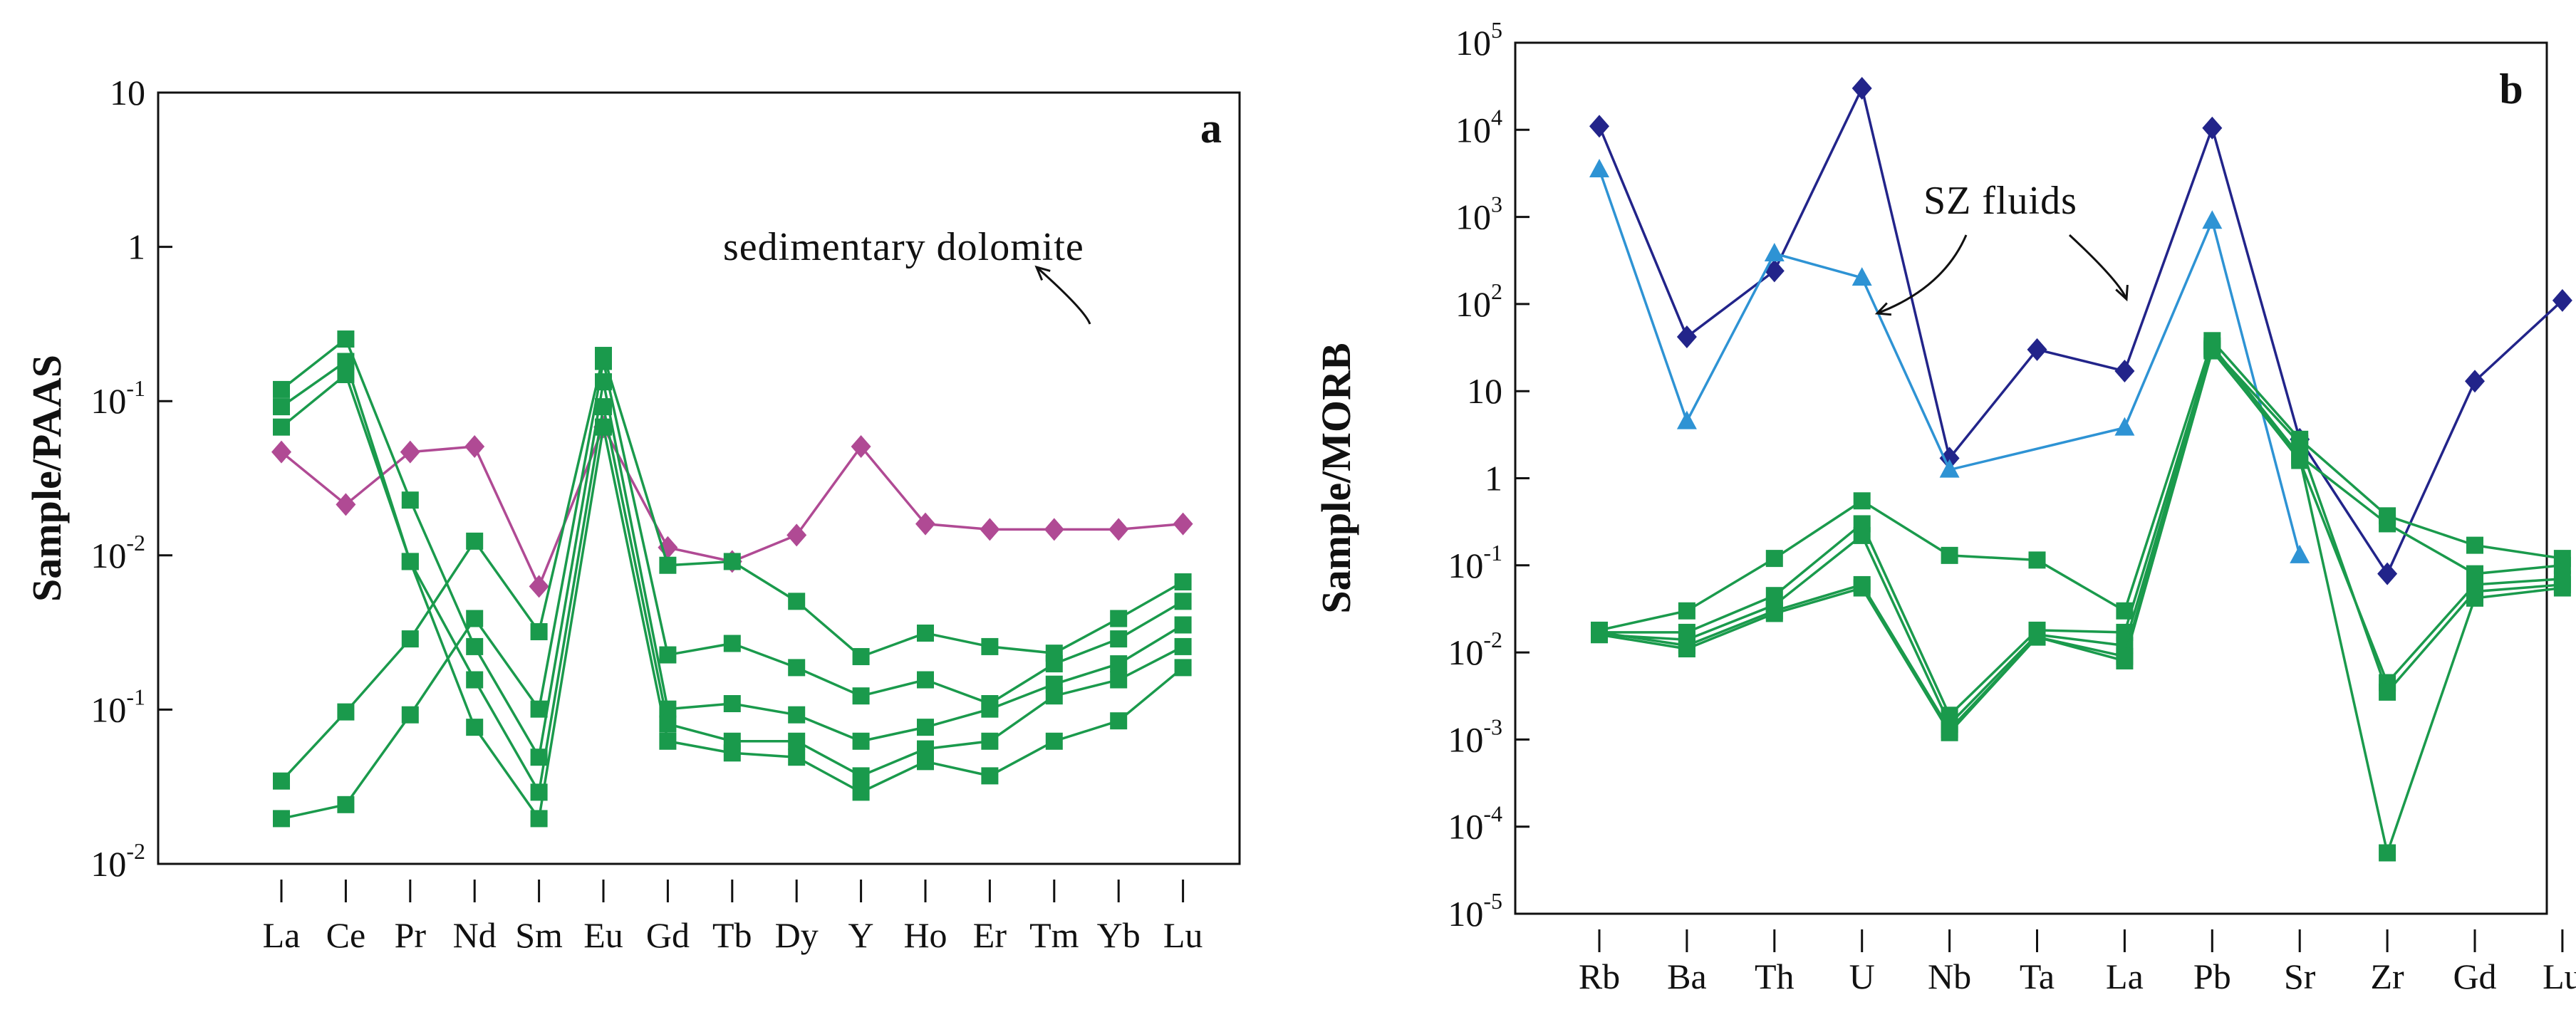 This screenshot has width=2576, height=1017. Describe the element at coordinates (603, 935) in the screenshot. I see `x-tick-label: Eu` at that location.